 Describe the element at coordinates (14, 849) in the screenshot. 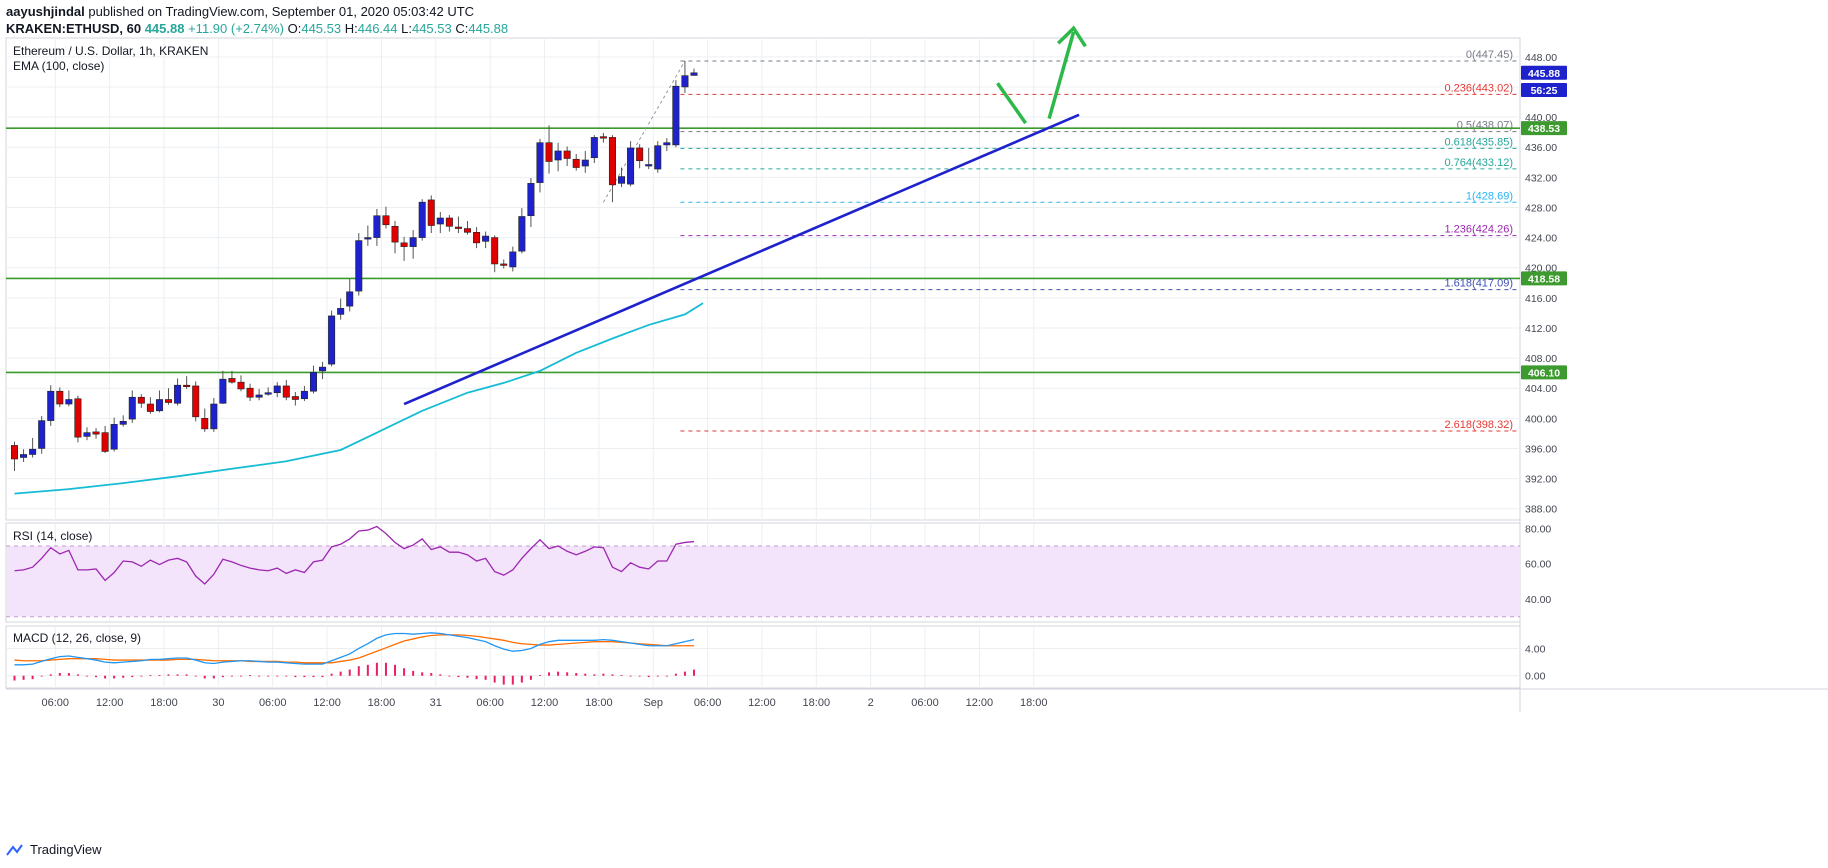

I see `tradingview-logo-icon` at that location.